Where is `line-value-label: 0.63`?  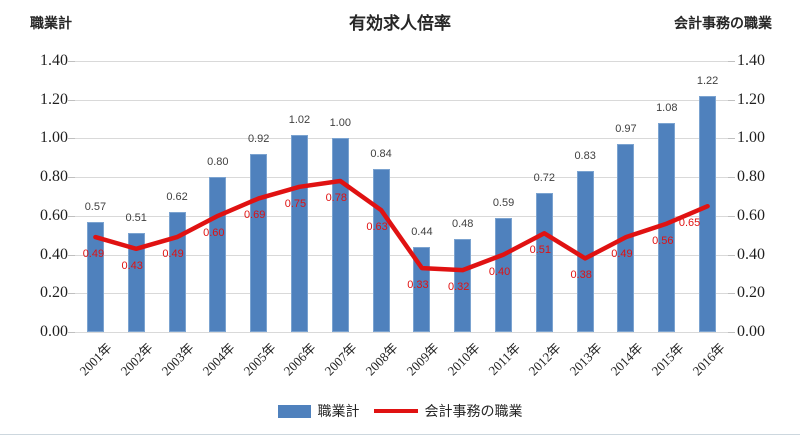 line-value-label: 0.63 is located at coordinates (377, 227).